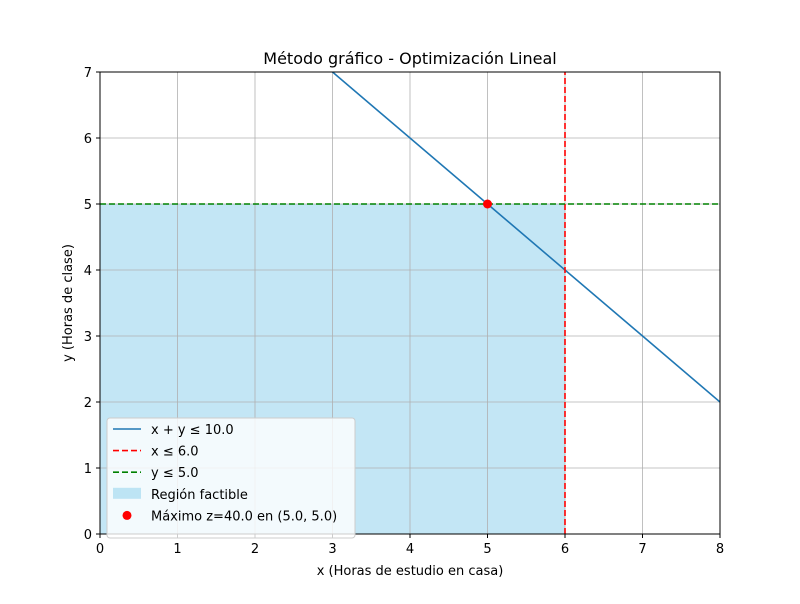 This screenshot has width=800, height=604. What do you see at coordinates (720, 549) in the screenshot?
I see `x-tick-label: 8` at bounding box center [720, 549].